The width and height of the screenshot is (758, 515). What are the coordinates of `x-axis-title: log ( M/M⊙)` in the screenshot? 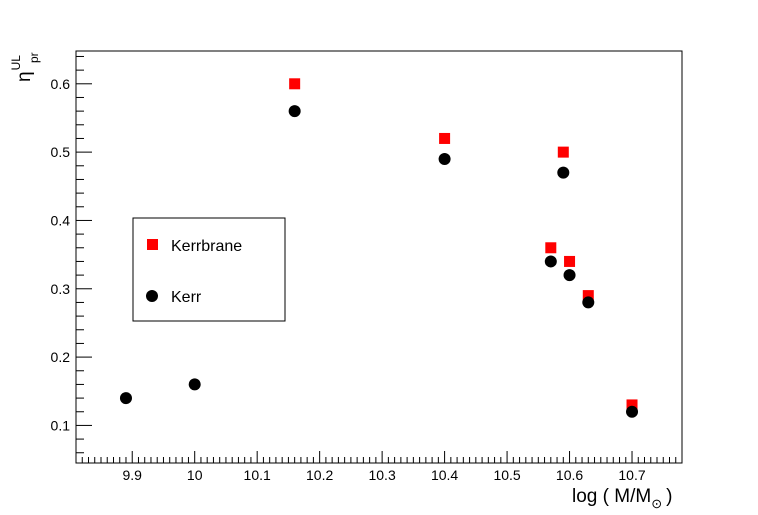 It's located at (622, 498).